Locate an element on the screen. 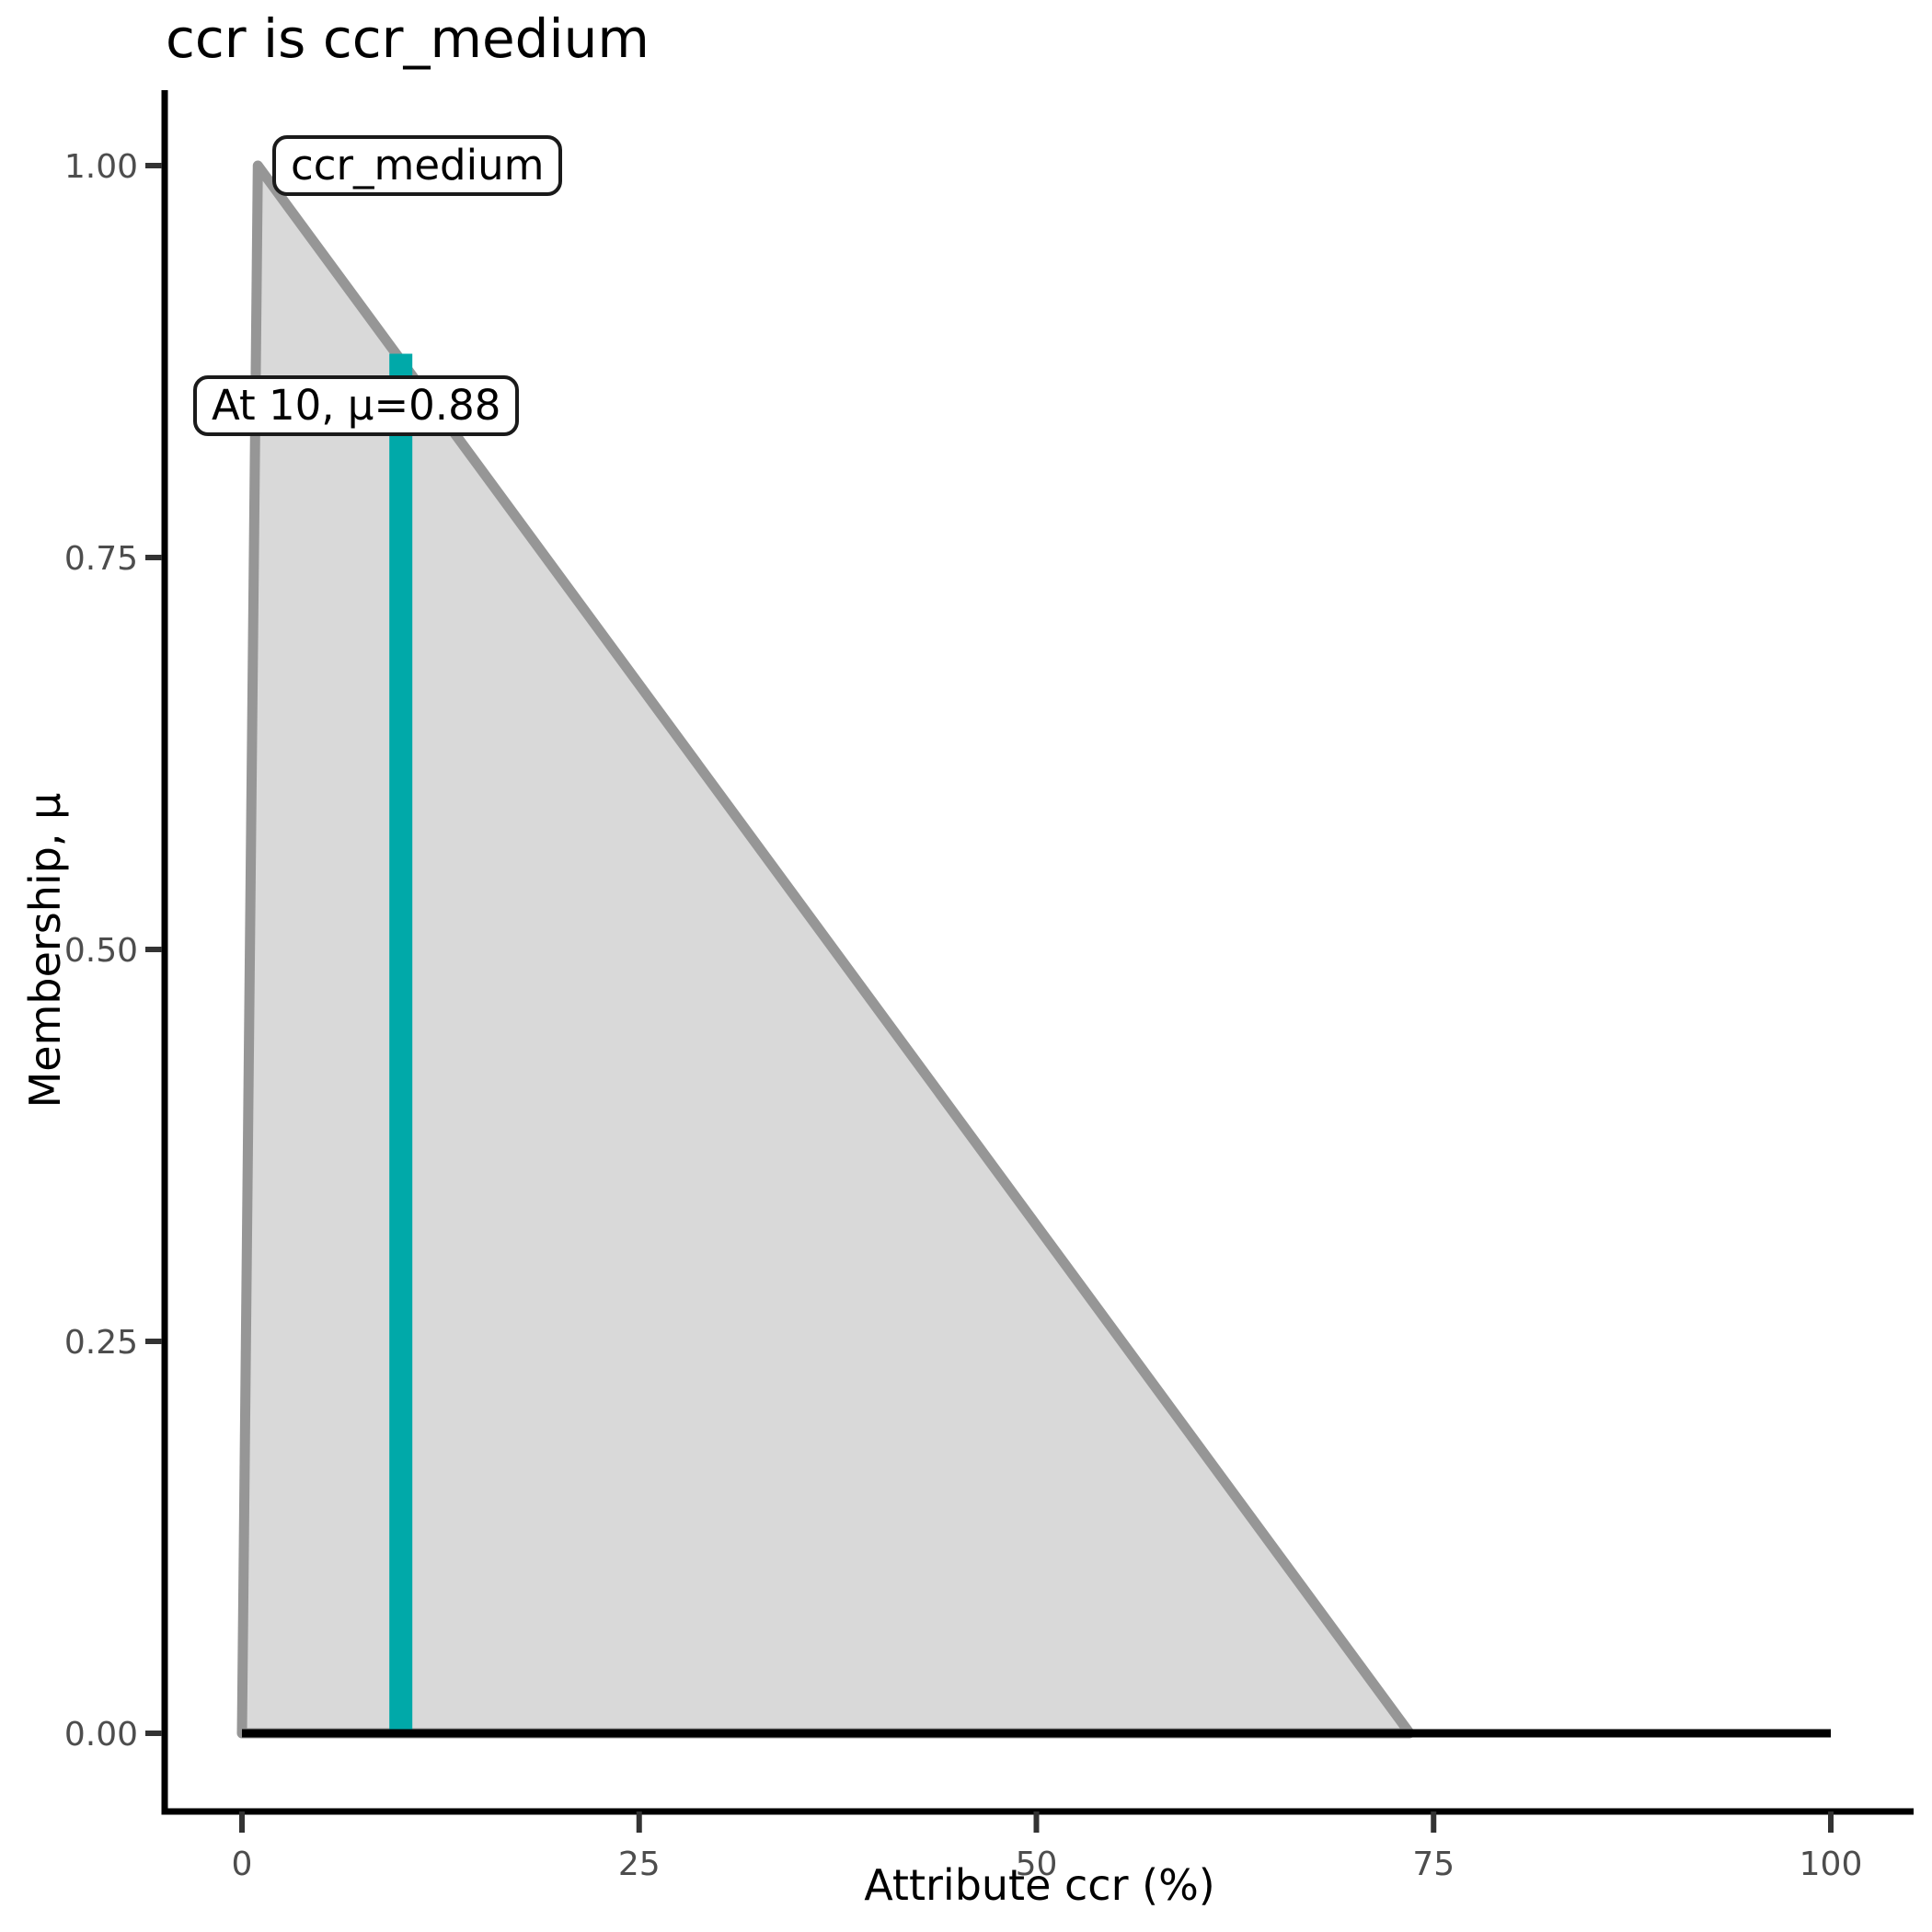 Image resolution: width=1932 pixels, height=1932 pixels. y-axis-ticks: 0.00 0.25 0.50 0.75 1.00 is located at coordinates (113, 951).